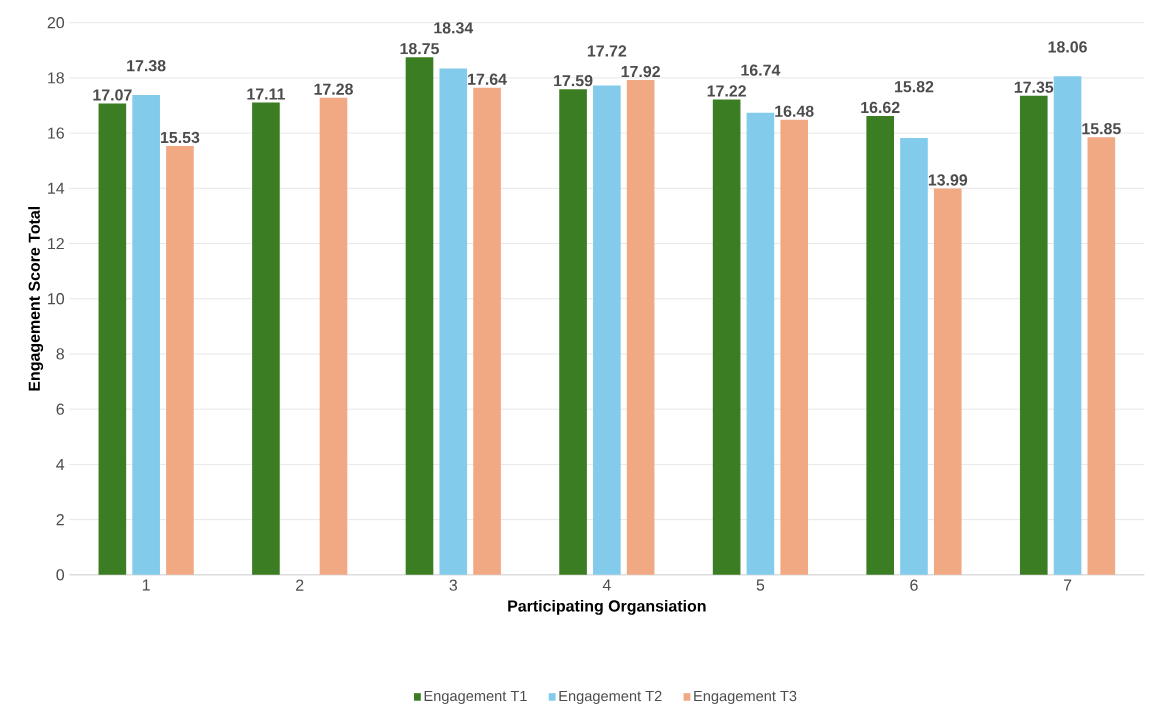  I want to click on data-label: 17.72, so click(607, 51).